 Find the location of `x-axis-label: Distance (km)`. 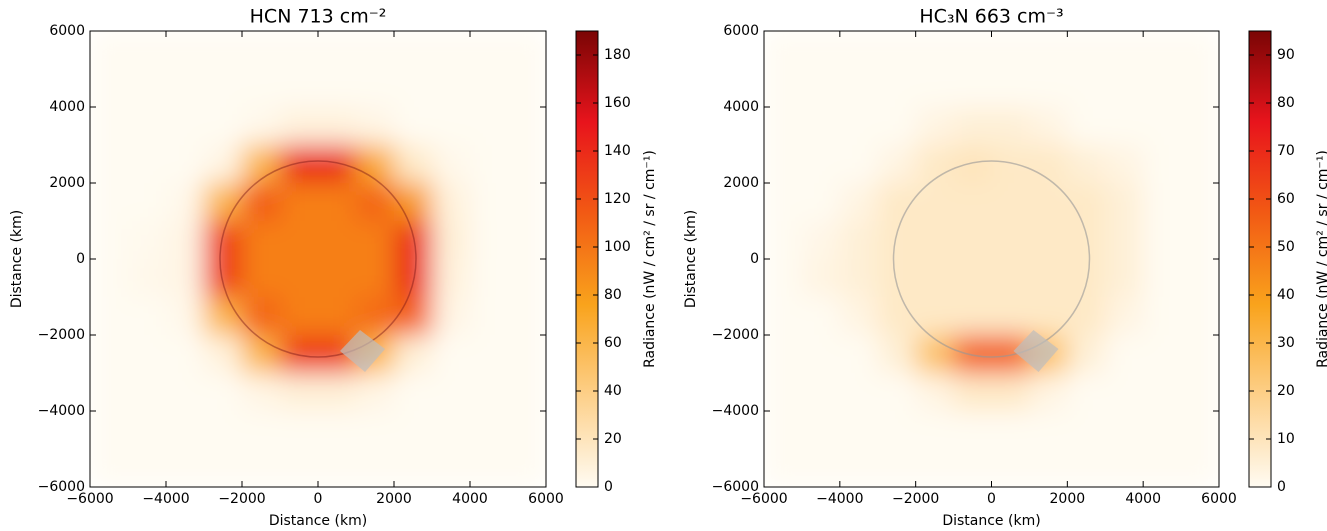

x-axis-label: Distance (km) is located at coordinates (318, 521).